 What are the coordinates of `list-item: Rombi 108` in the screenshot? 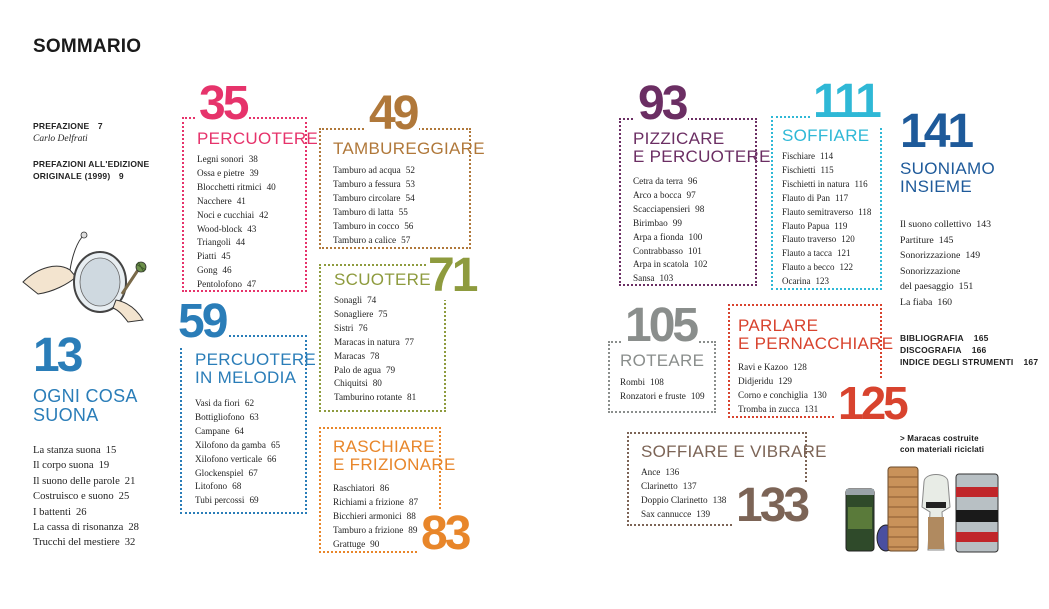 It's located at (642, 382).